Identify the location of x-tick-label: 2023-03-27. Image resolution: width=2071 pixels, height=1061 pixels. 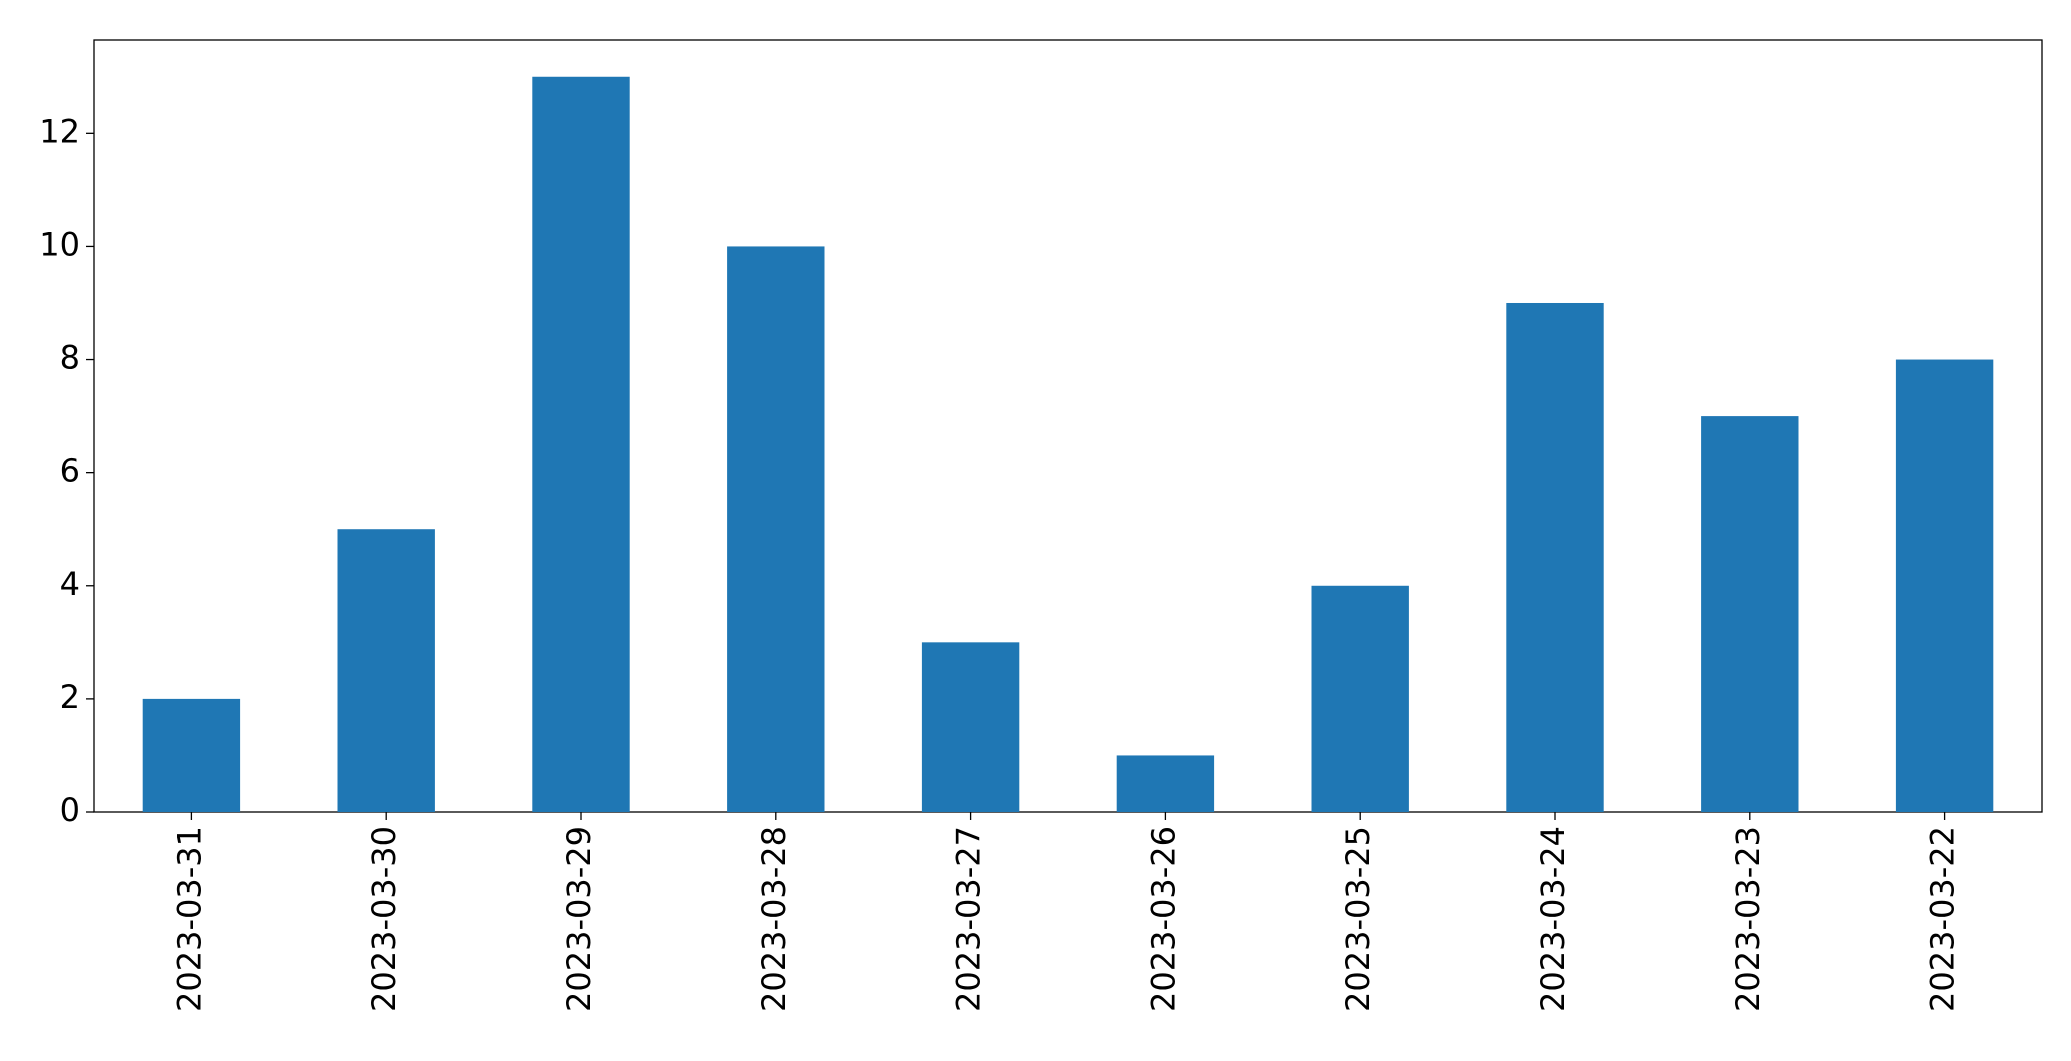
(969, 919).